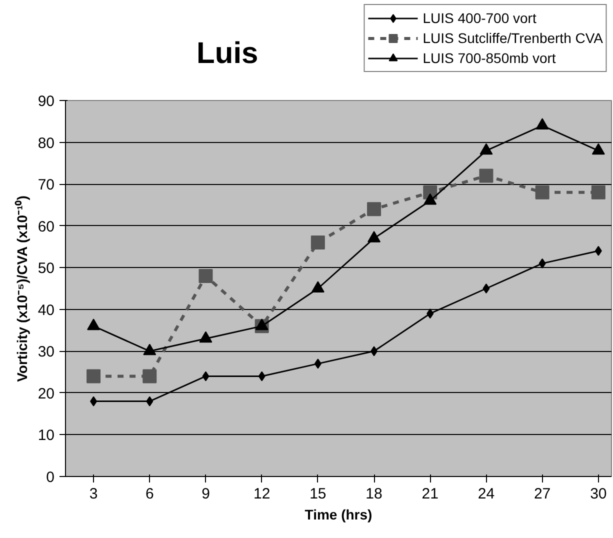  Describe the element at coordinates (512, 38) in the screenshot. I see `legend-label: LUIS Sutcliffe/Trenberth CVA` at that location.